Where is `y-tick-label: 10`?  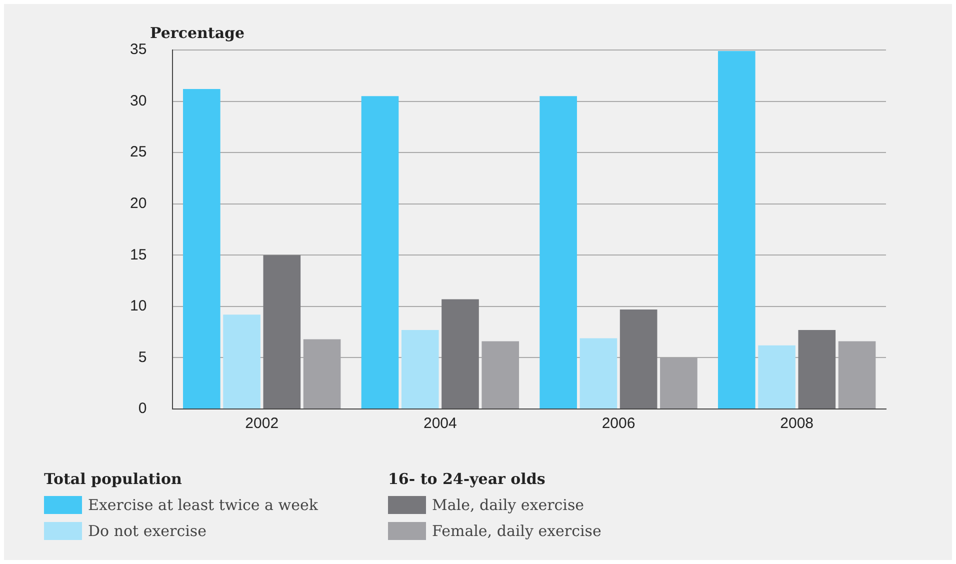
y-tick-label: 10 is located at coordinates (138, 306).